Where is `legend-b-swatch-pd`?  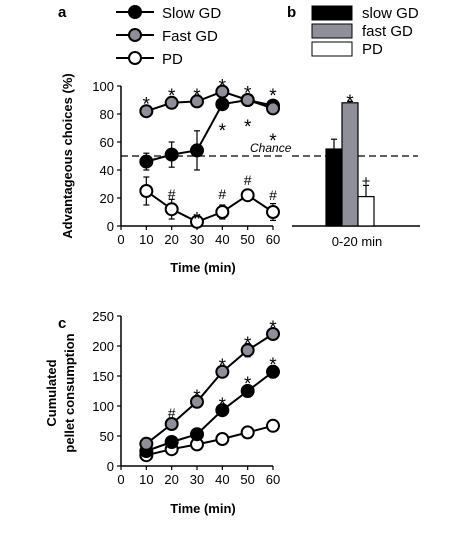 legend-b-swatch-pd is located at coordinates (332, 49).